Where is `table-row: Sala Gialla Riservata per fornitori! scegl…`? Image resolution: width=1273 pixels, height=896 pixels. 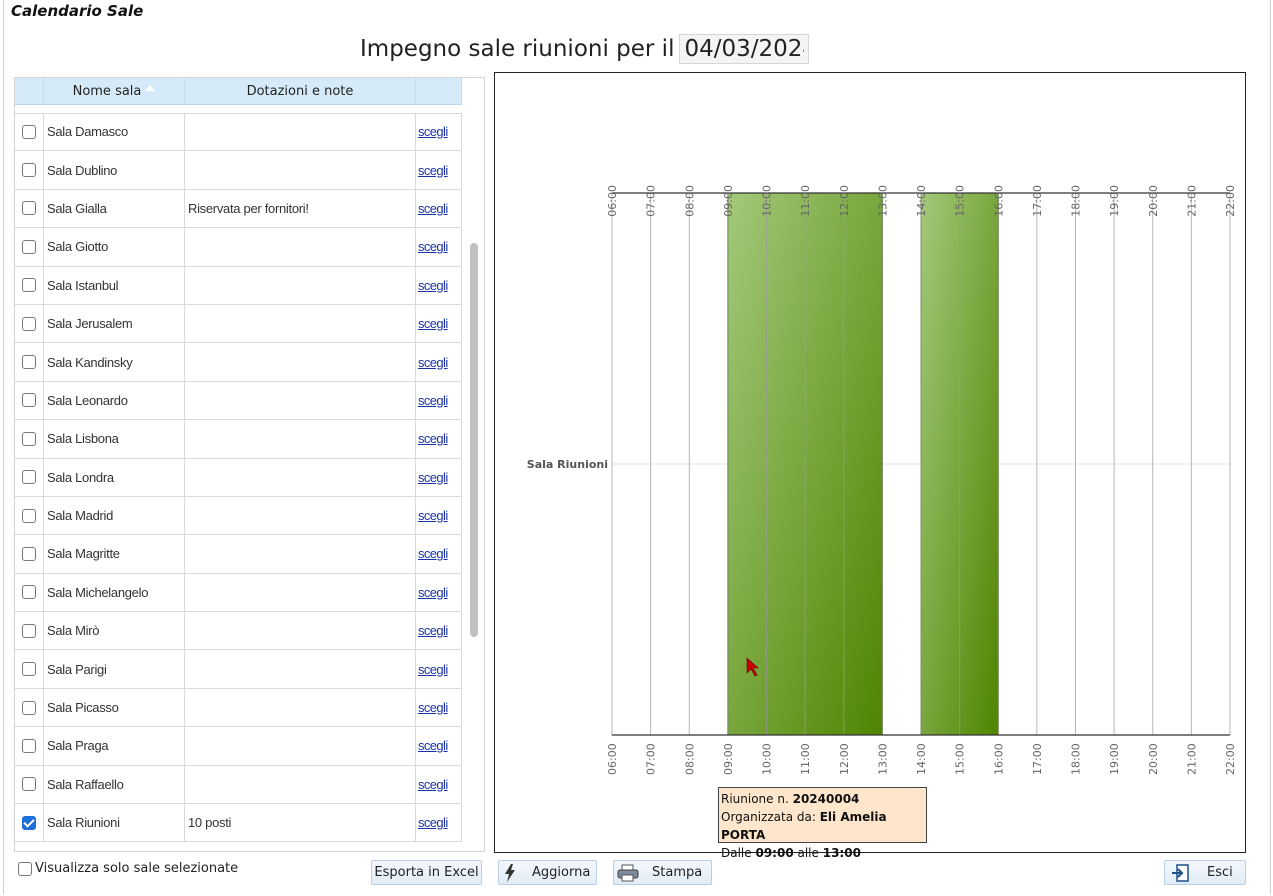 table-row: Sala Gialla Riservata per fornitori! scegl… is located at coordinates (238, 209).